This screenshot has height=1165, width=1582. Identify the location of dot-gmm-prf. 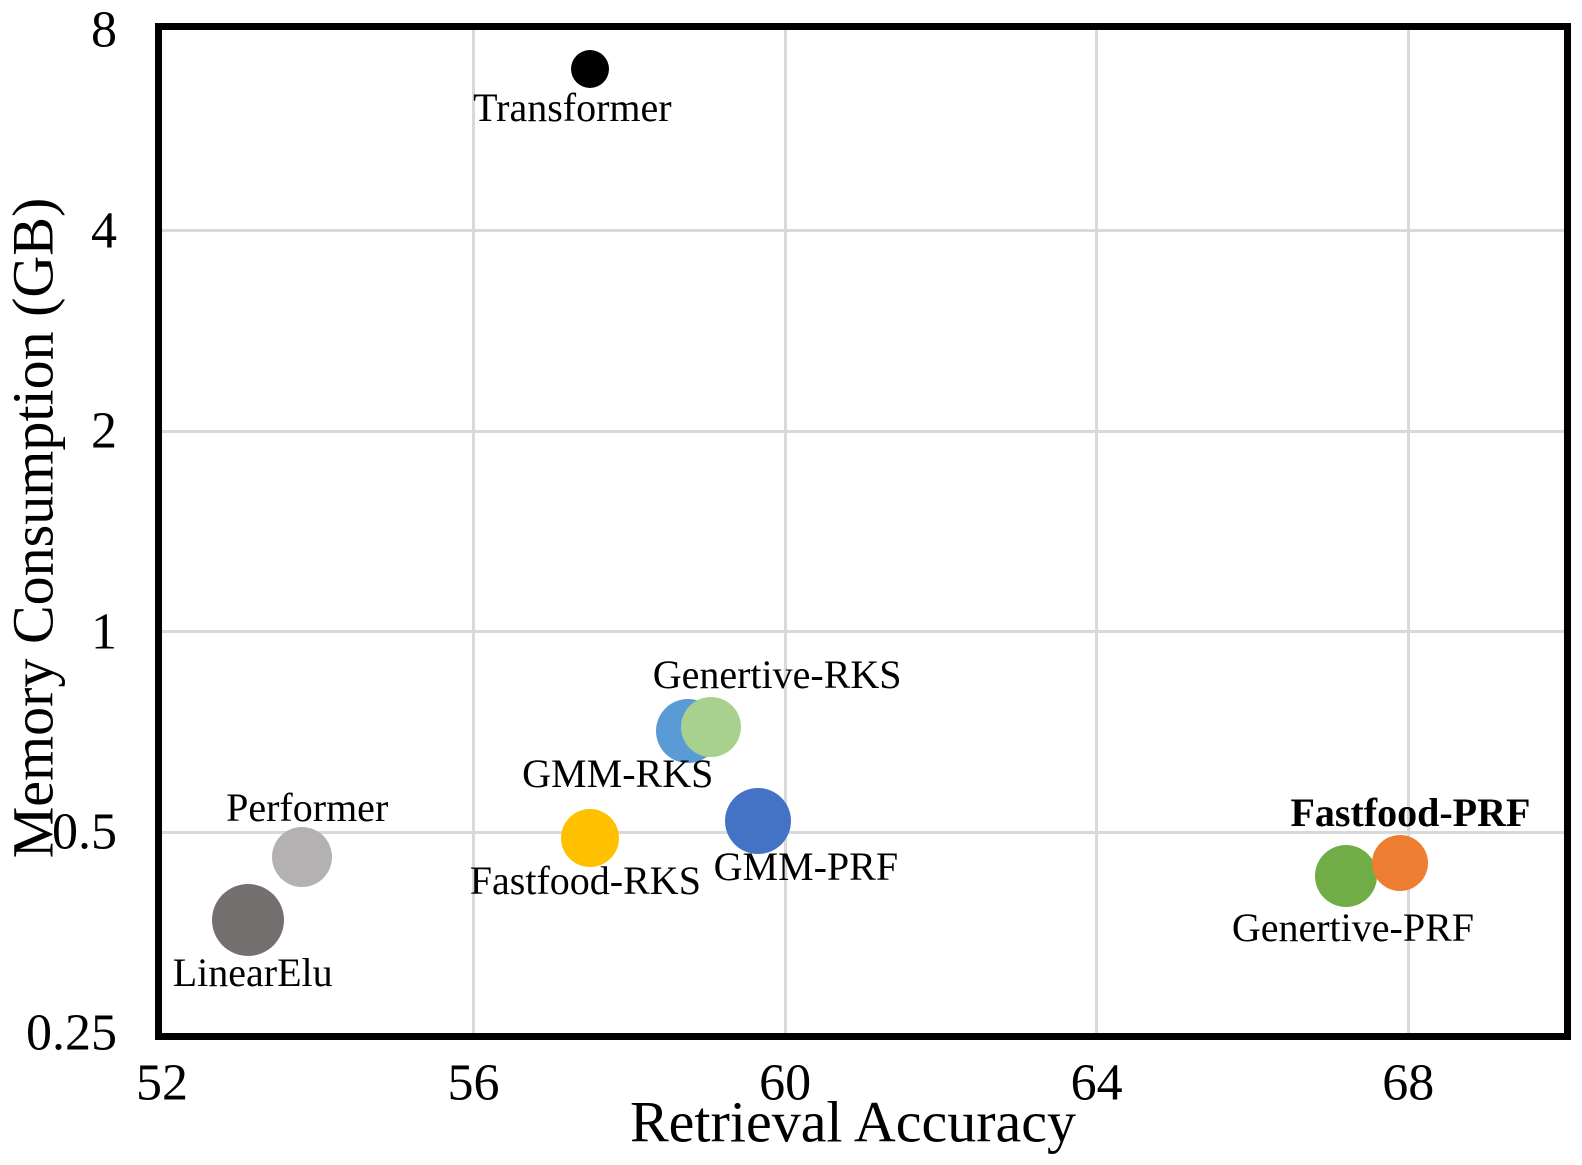
(757, 821).